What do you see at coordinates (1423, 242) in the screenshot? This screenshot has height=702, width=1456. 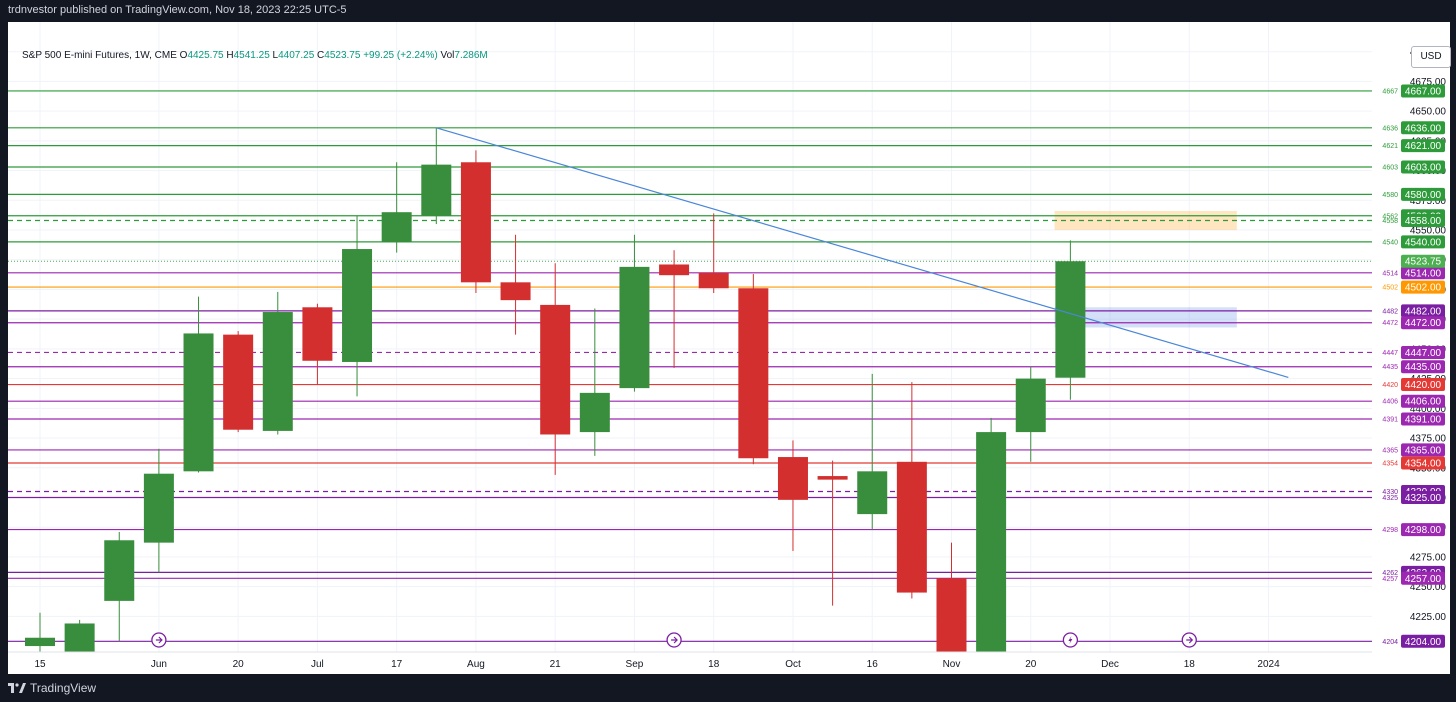 I see `level-tag-text-4540: 4540.00` at bounding box center [1423, 242].